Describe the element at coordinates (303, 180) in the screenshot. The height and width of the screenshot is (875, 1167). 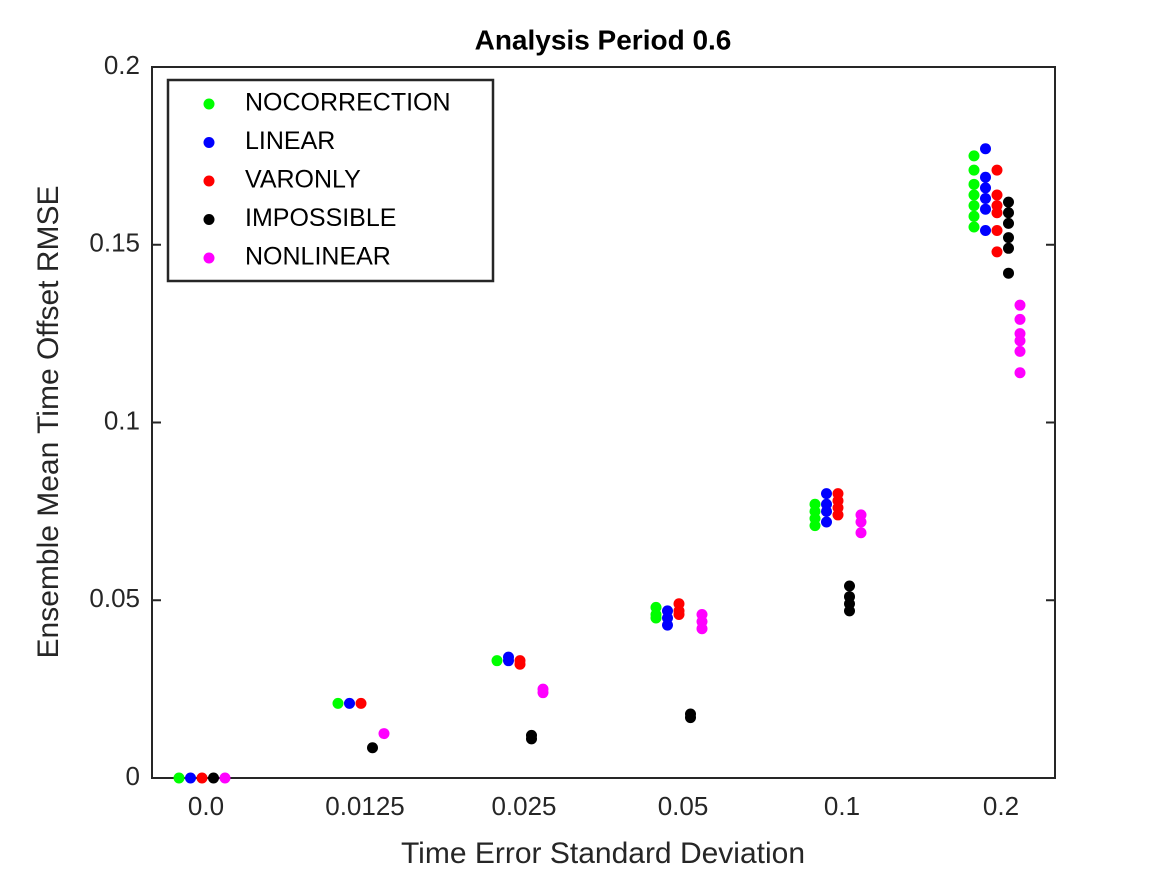
I see `legend-label: VARONLY` at that location.